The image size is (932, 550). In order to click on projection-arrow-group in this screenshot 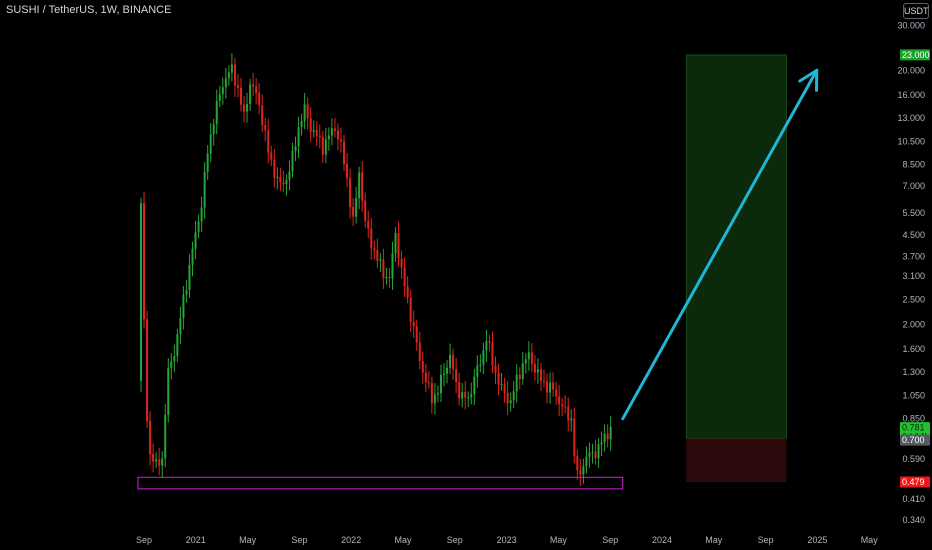, I will do `click(720, 244)`.